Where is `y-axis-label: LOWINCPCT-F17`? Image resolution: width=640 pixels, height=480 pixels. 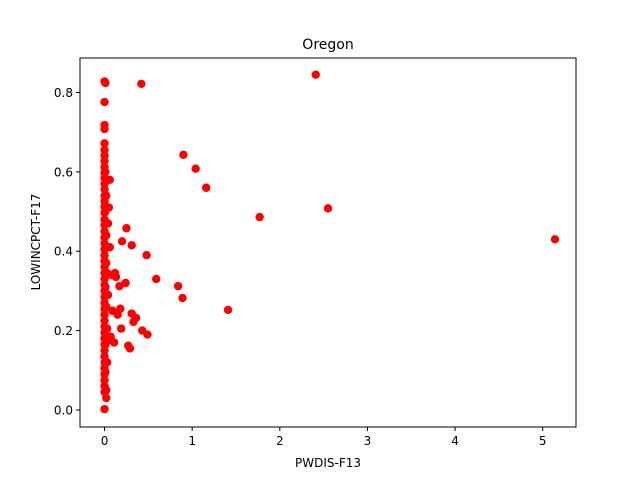
y-axis-label: LOWINCPCT-F17 is located at coordinates (36, 242).